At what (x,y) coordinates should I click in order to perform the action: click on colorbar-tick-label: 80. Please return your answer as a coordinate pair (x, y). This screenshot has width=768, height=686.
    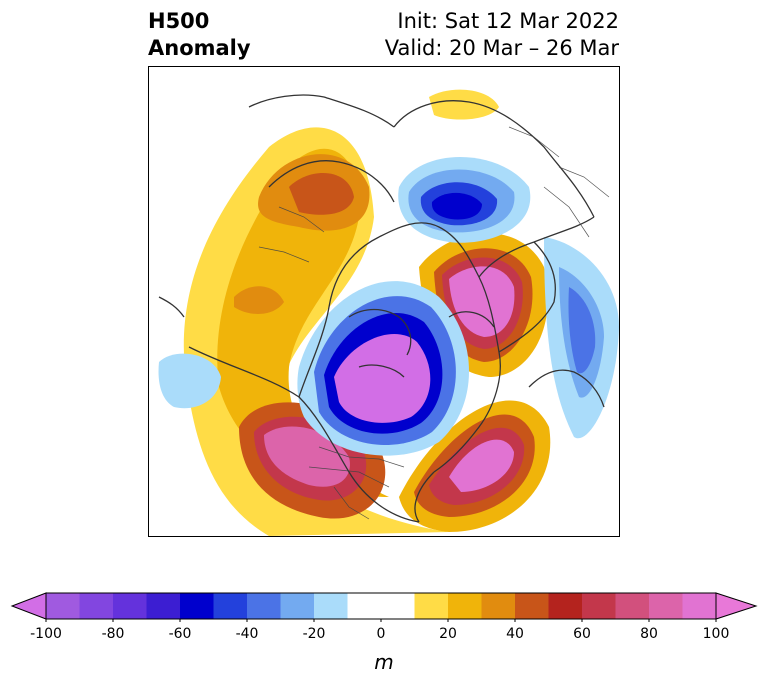
    Looking at the image, I should click on (649, 634).